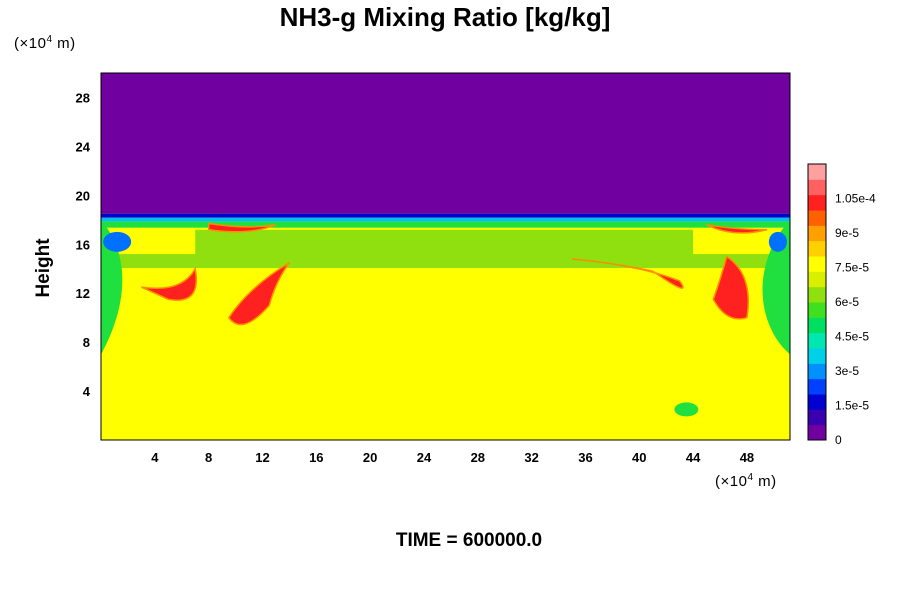  I want to click on x-tick-label: 36, so click(585, 457).